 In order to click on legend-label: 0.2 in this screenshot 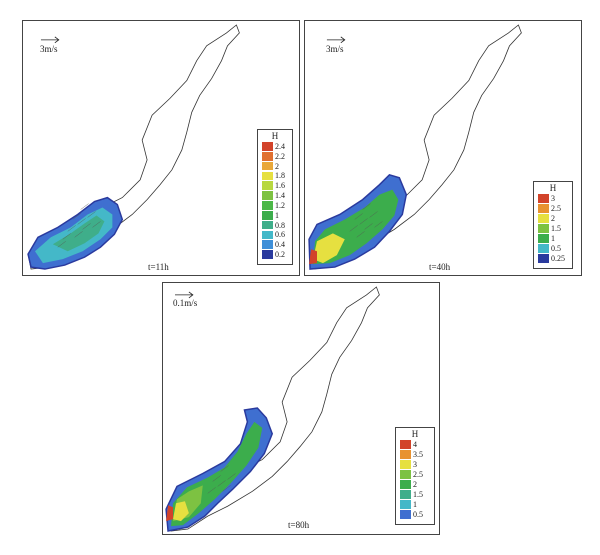, I will do `click(280, 255)`.